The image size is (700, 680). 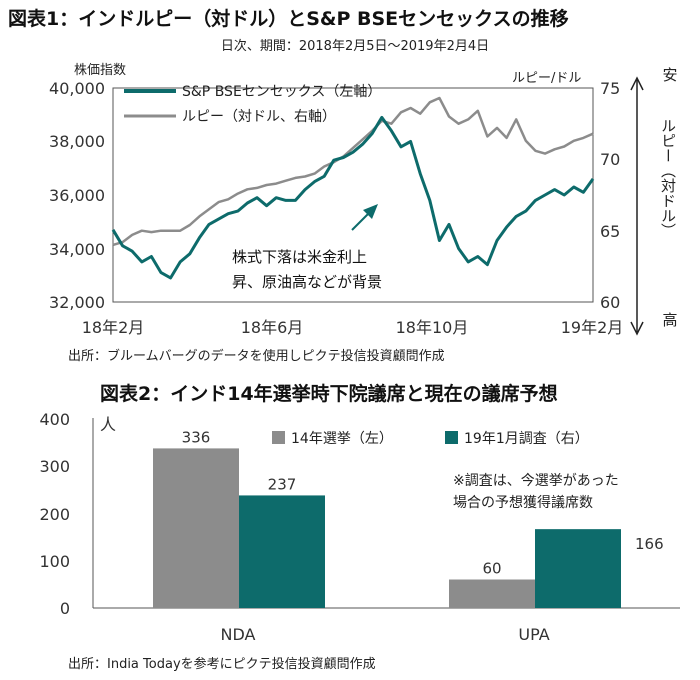 What do you see at coordinates (238, 634) in the screenshot?
I see `category-label-nda: NDA` at bounding box center [238, 634].